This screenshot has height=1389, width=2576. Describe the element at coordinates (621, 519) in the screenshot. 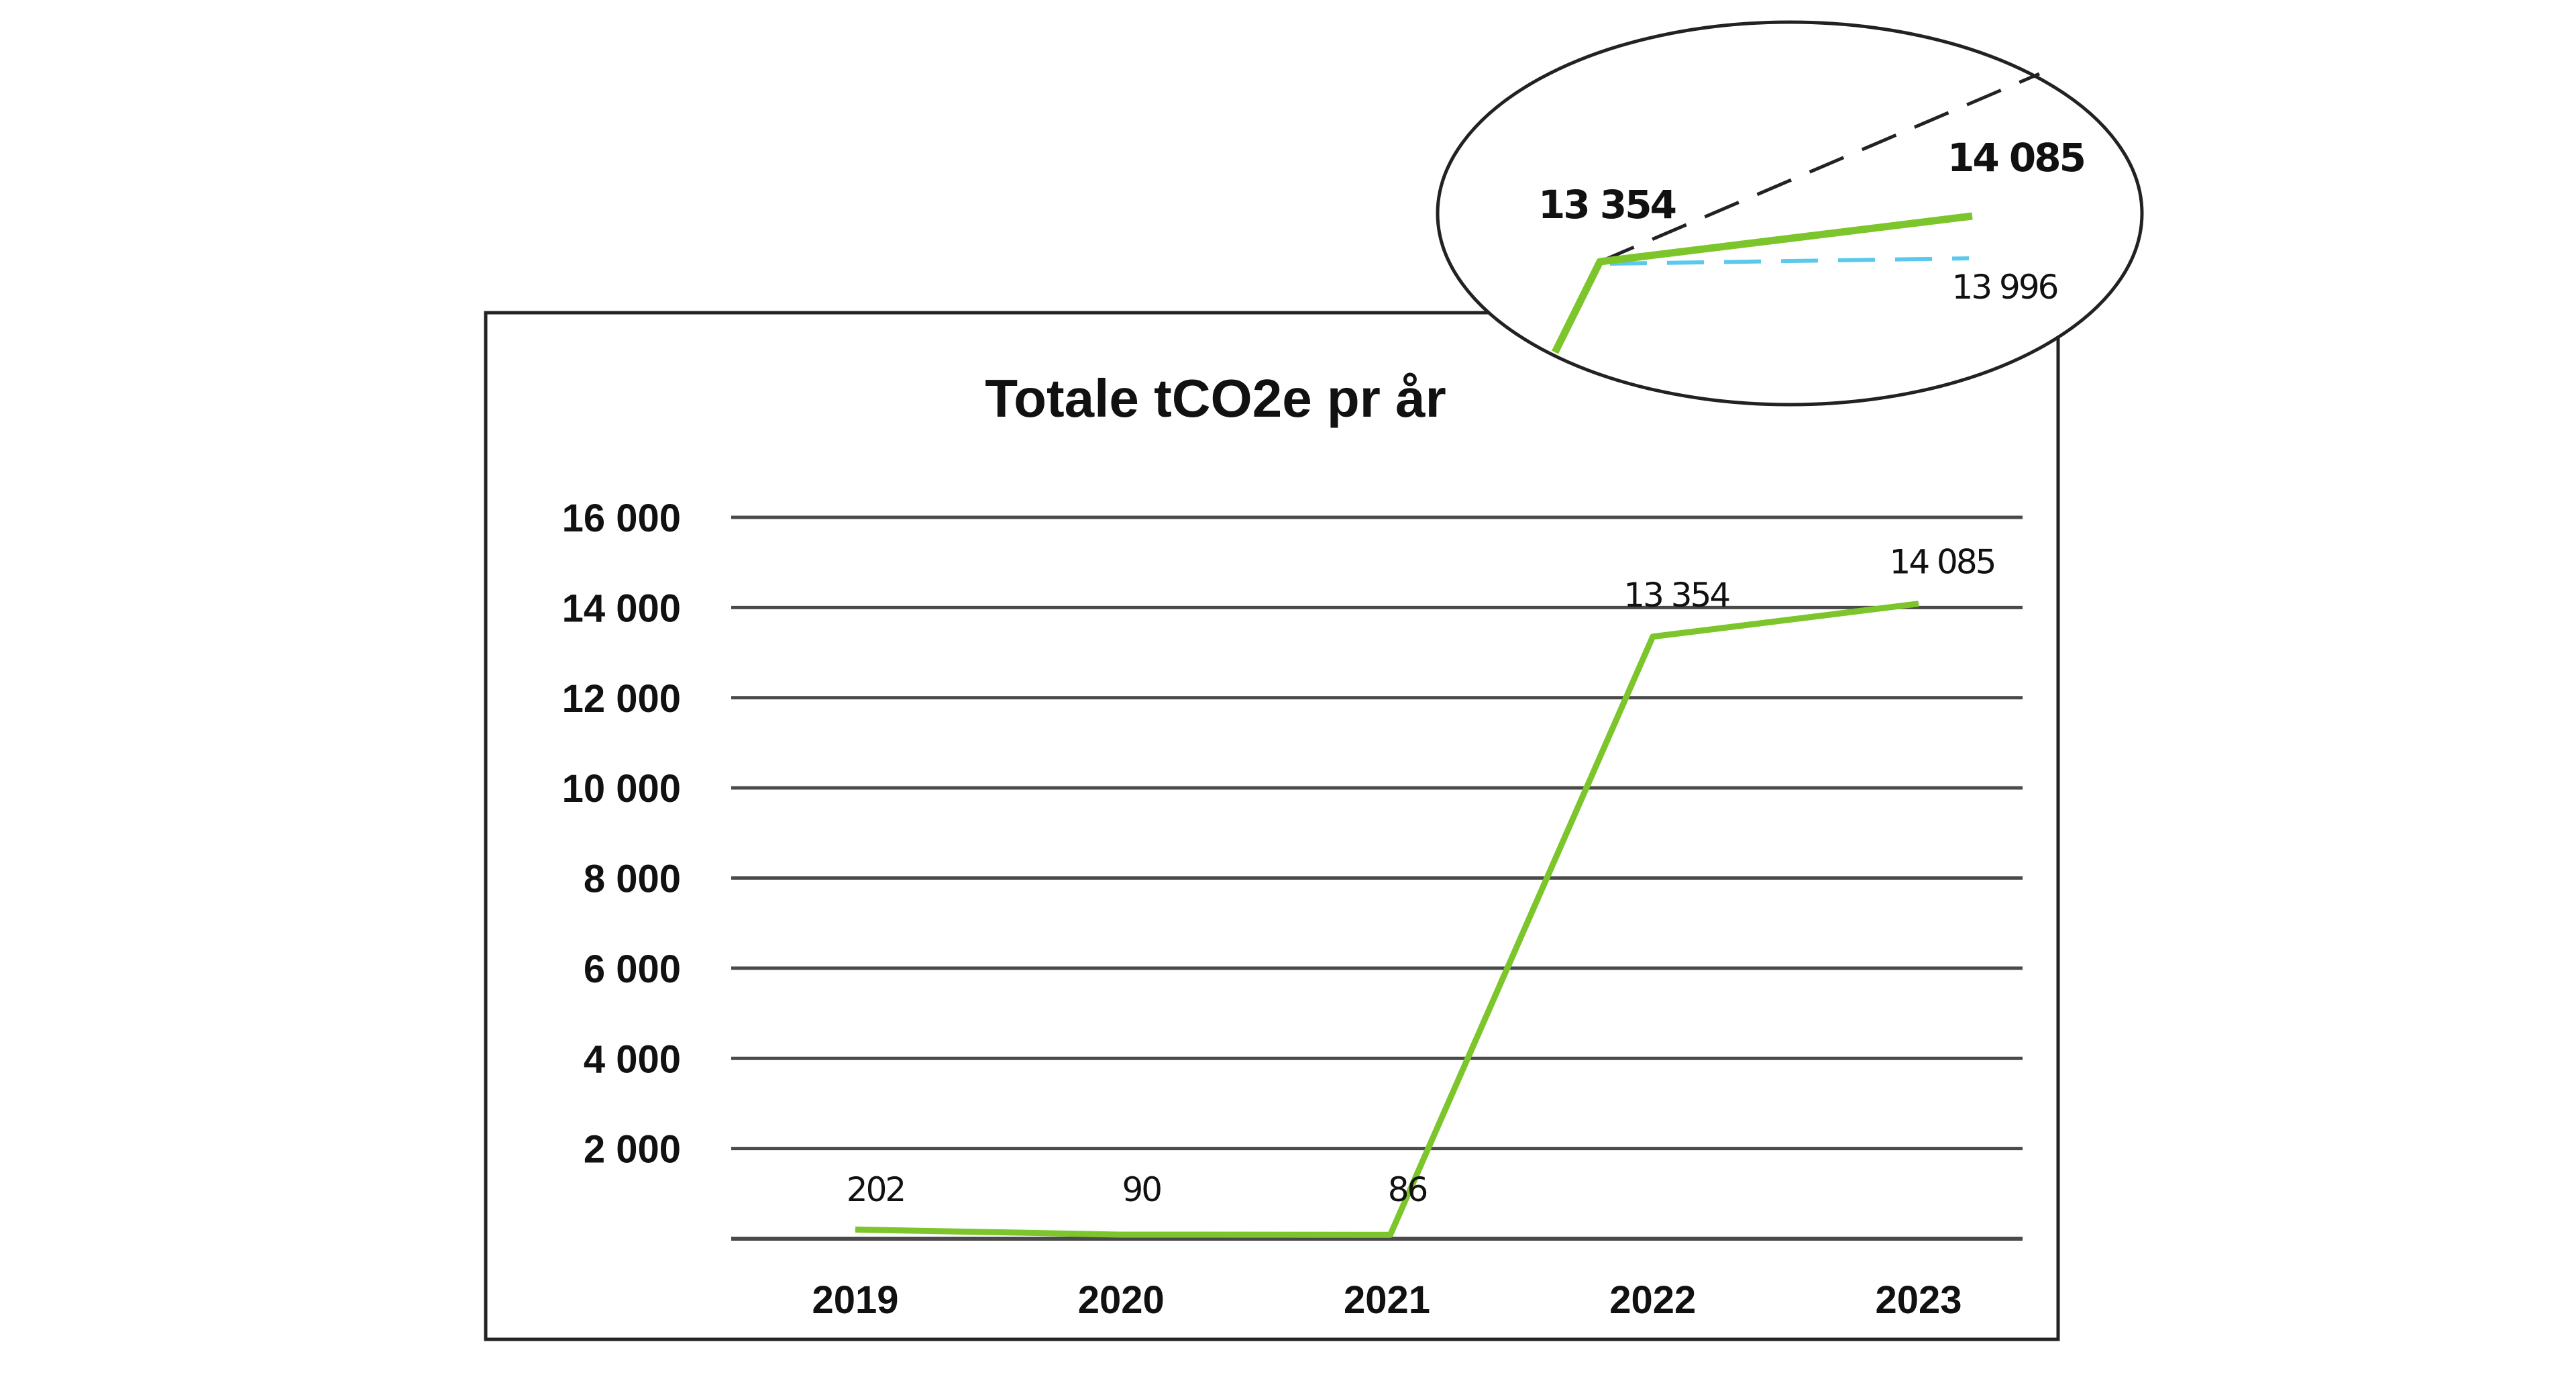

I see `y-tick-label: 16 000` at that location.